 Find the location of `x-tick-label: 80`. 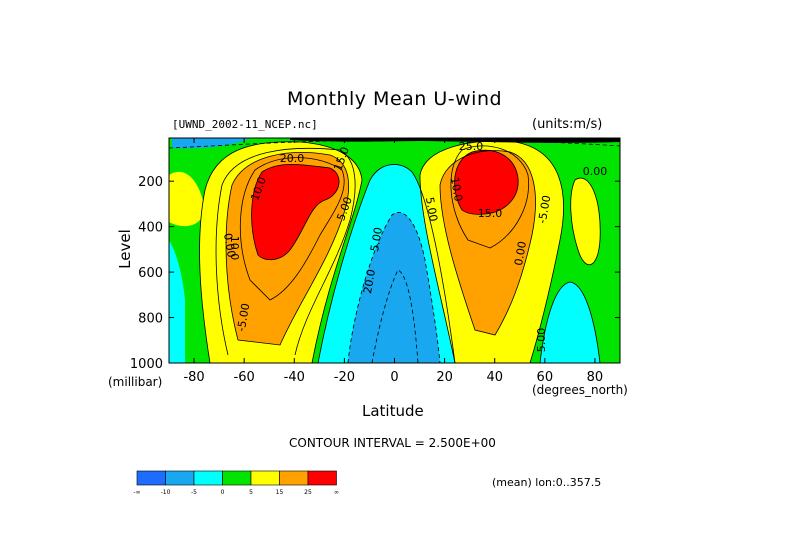

x-tick-label: 80 is located at coordinates (595, 377).